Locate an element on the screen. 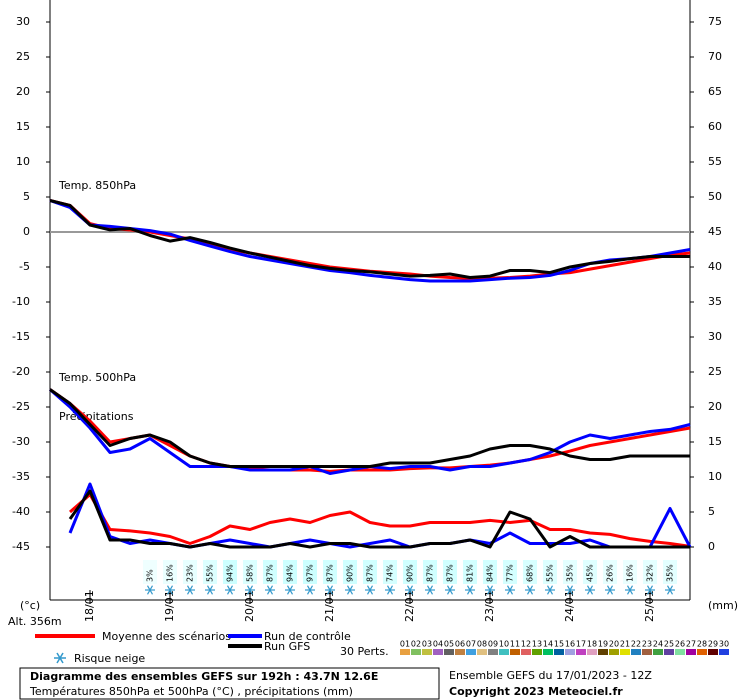 Image resolution: width=740 pixels, height=700 pixels. pert-label: 11 is located at coordinates (515, 644).